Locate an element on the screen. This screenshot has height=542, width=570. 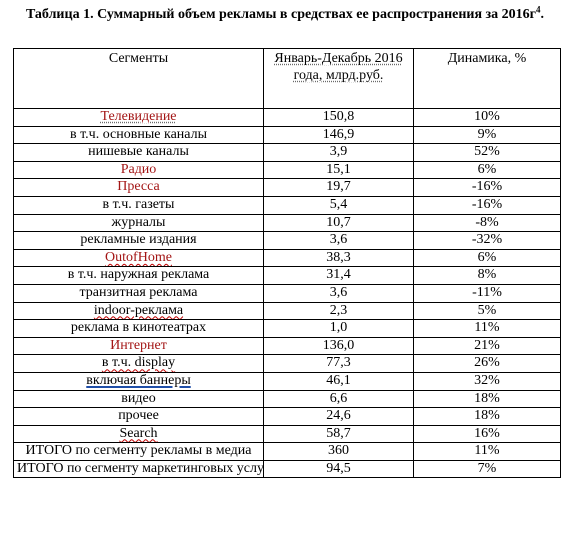
segment-cell: рекламные издания is located at coordinates (138, 240).